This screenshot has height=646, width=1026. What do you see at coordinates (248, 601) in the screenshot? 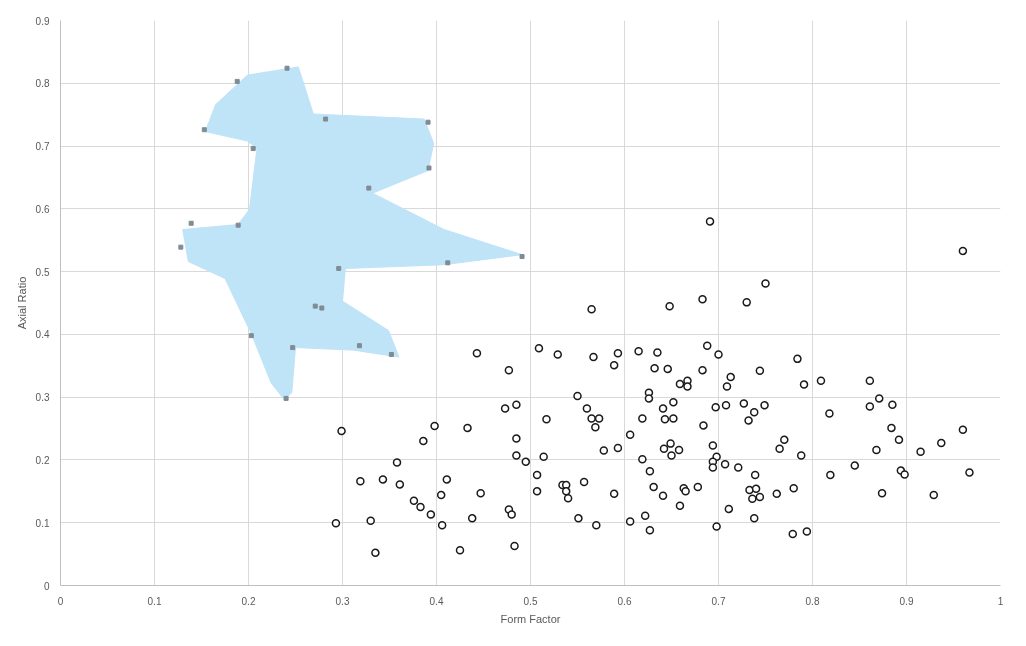
I see `x-tick-label: 0.2` at bounding box center [248, 601].